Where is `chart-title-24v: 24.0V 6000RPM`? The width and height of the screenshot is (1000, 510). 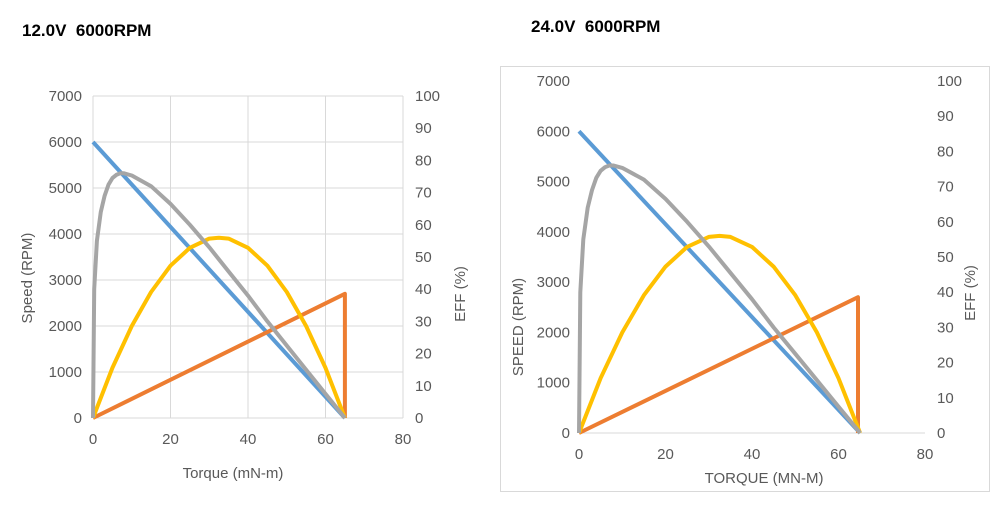 chart-title-24v: 24.0V 6000RPM is located at coordinates (596, 26).